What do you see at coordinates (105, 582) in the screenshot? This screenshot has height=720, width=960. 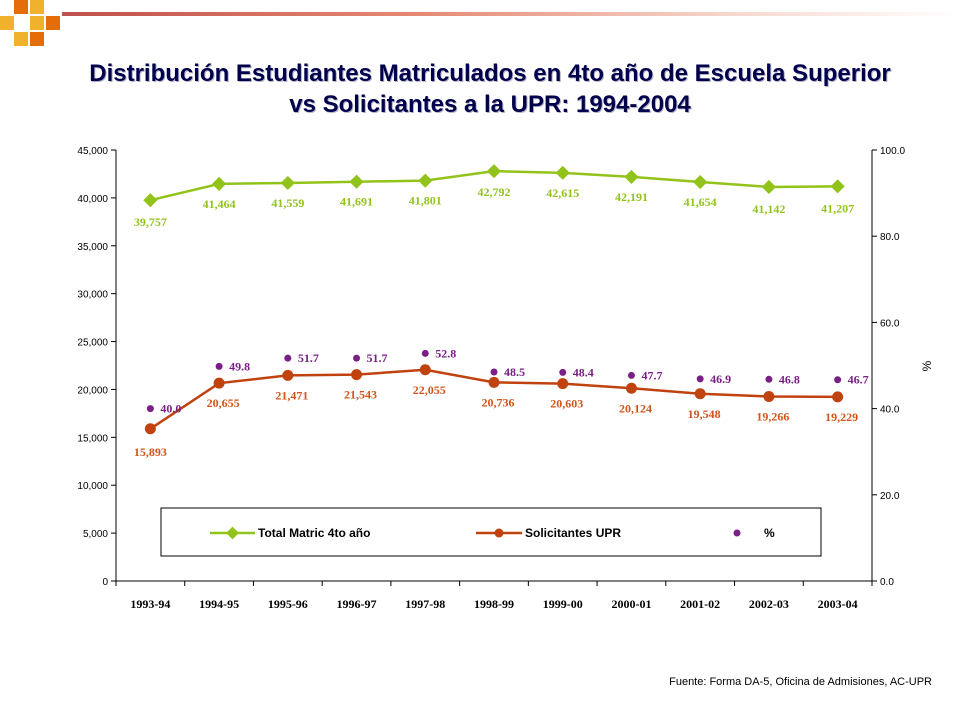 I see `y-left-tick-label: 0` at bounding box center [105, 582].